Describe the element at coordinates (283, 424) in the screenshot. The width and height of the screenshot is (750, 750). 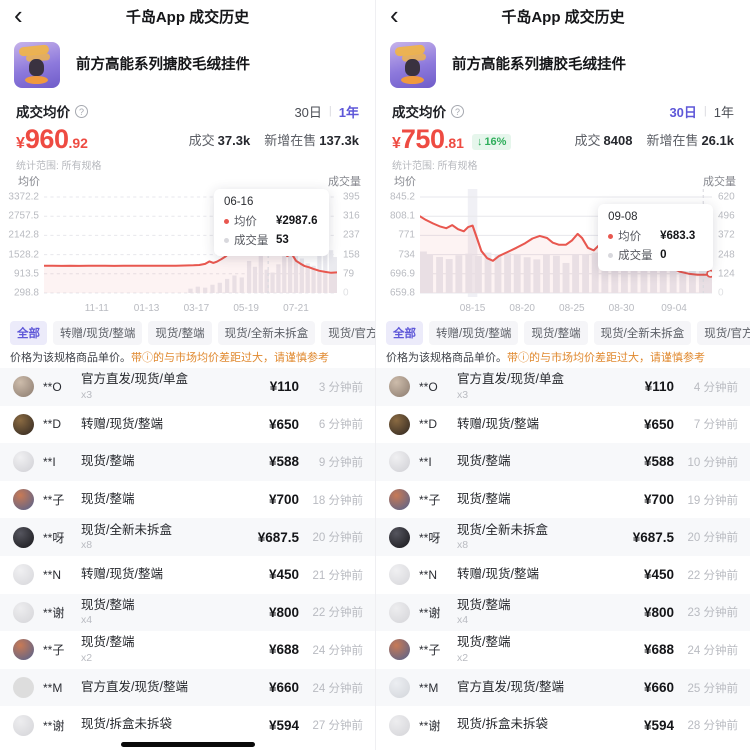
I see `deal-price: ¥650` at that location.